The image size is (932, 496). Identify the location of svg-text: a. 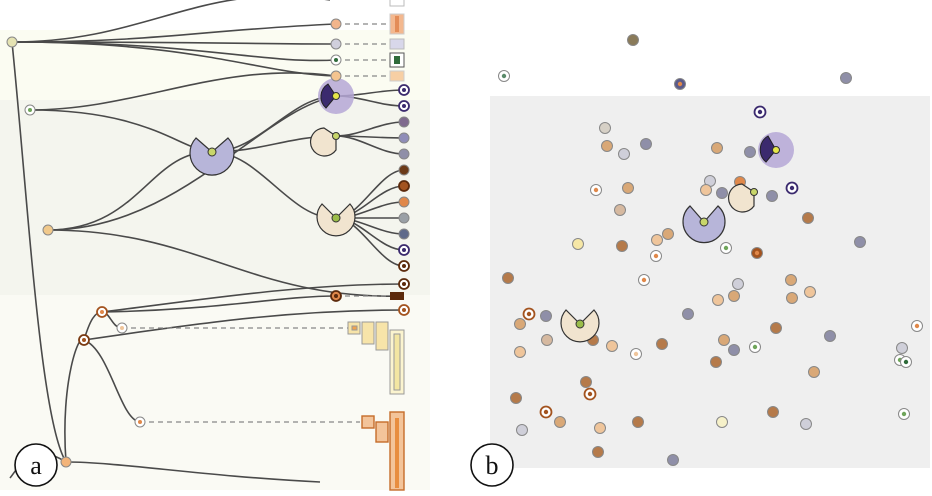
(36, 465).